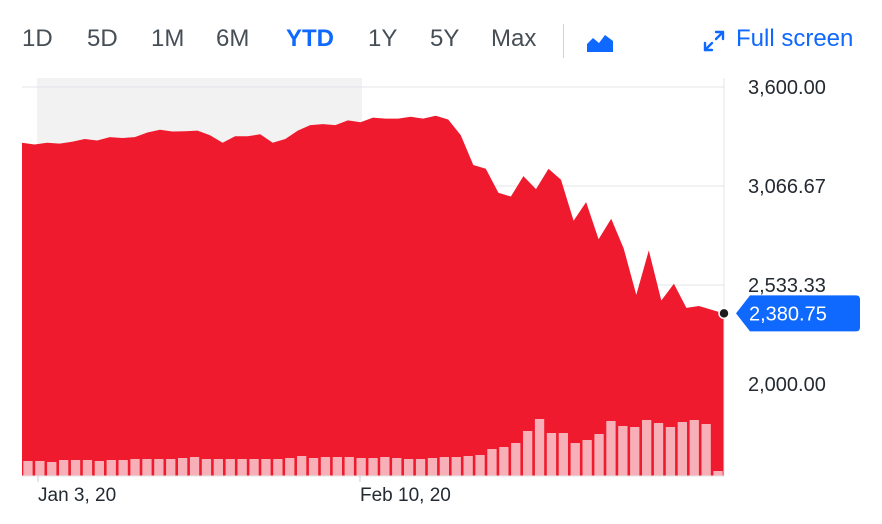 The height and width of the screenshot is (524, 882). What do you see at coordinates (795, 38) in the screenshot?
I see `fullscreen-label: Full screen` at bounding box center [795, 38].